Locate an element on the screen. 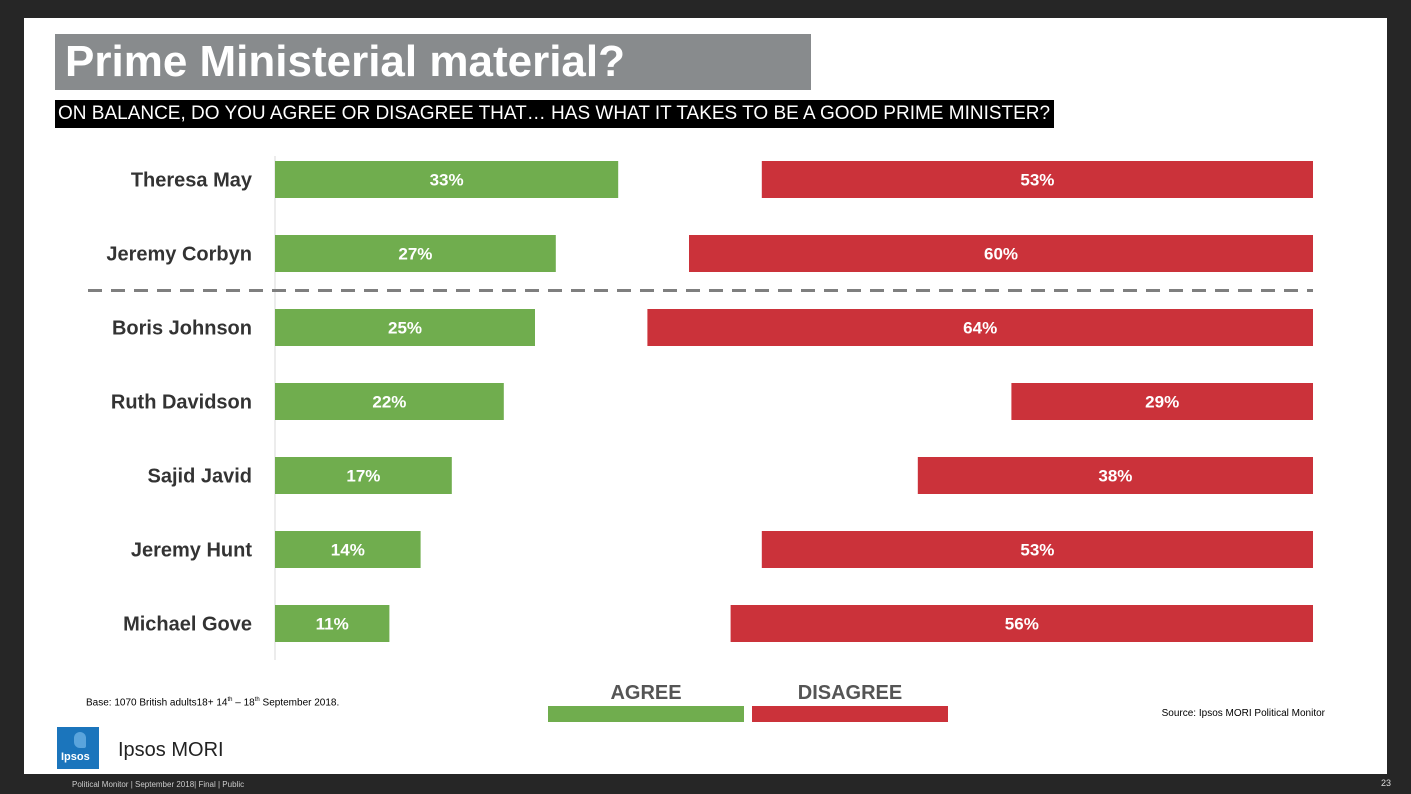 The image size is (1411, 794). legend-swatch-disagree is located at coordinates (850, 714).